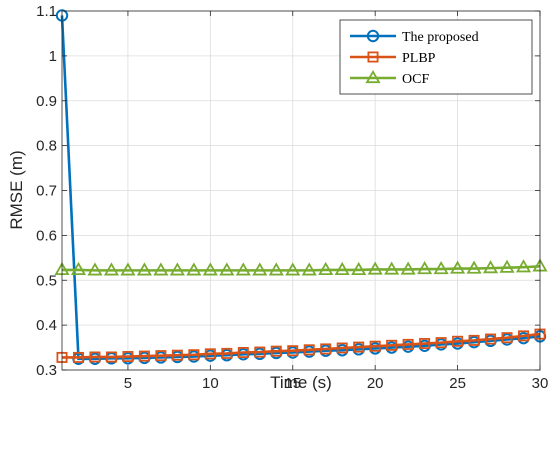  What do you see at coordinates (46, 101) in the screenshot?
I see `y-tick-label: 0.9` at bounding box center [46, 101].